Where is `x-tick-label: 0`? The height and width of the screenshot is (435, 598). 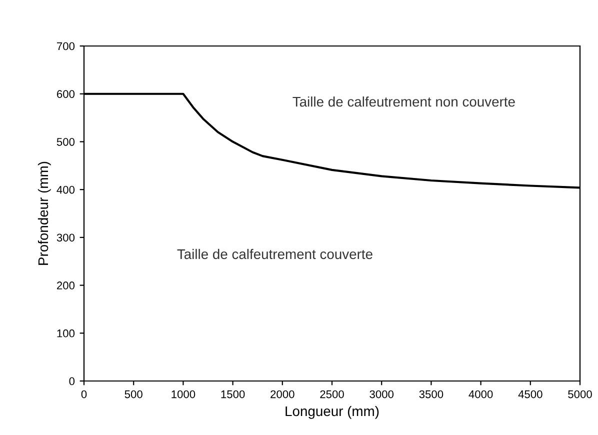
x-tick-label: 0 is located at coordinates (84, 394).